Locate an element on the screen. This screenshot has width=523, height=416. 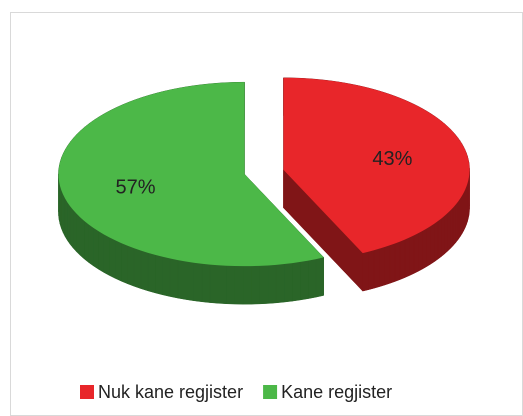
data-label: 57% is located at coordinates (136, 188).